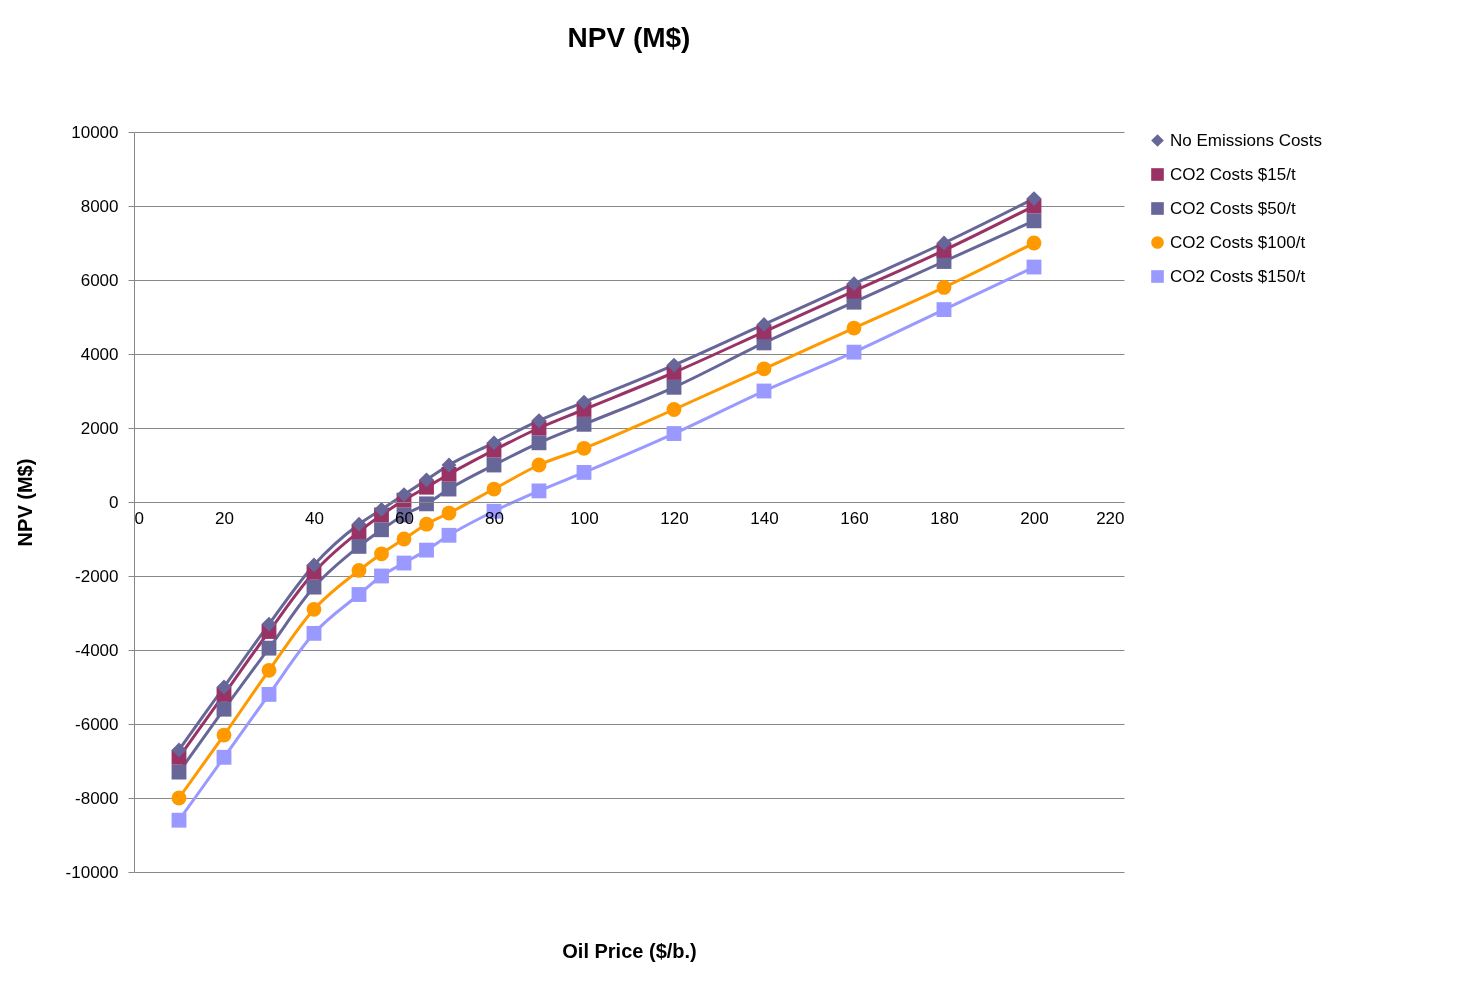 The width and height of the screenshot is (1460, 1000). What do you see at coordinates (114, 502) in the screenshot?
I see `y-tick-label: 0` at bounding box center [114, 502].